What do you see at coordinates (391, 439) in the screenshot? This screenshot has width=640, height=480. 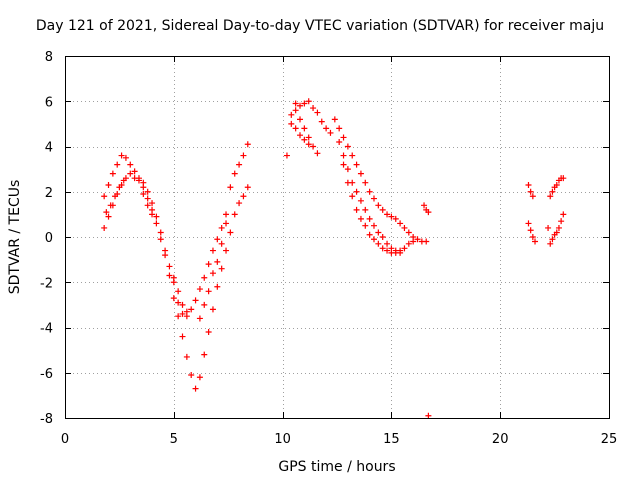 I see `x-tick-label: 15` at bounding box center [391, 439].